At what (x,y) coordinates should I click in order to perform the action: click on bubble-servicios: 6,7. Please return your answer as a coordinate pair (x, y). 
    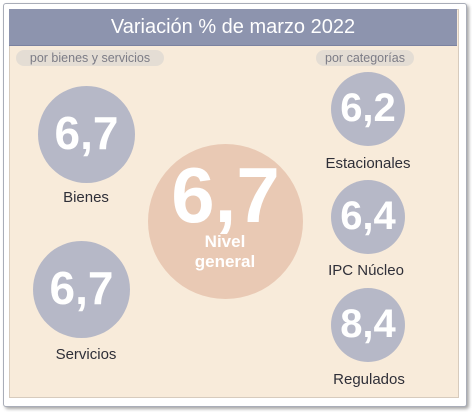
    Looking at the image, I should click on (81, 289).